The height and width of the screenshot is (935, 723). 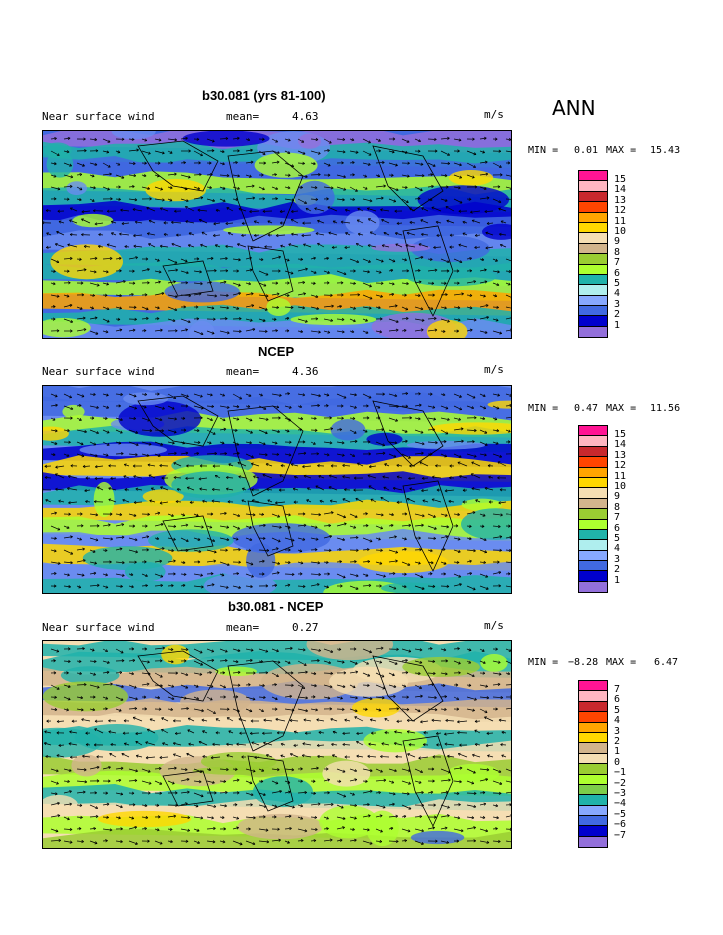 What do you see at coordinates (620, 179) in the screenshot?
I see `legend-tick-label: 15` at bounding box center [620, 179].